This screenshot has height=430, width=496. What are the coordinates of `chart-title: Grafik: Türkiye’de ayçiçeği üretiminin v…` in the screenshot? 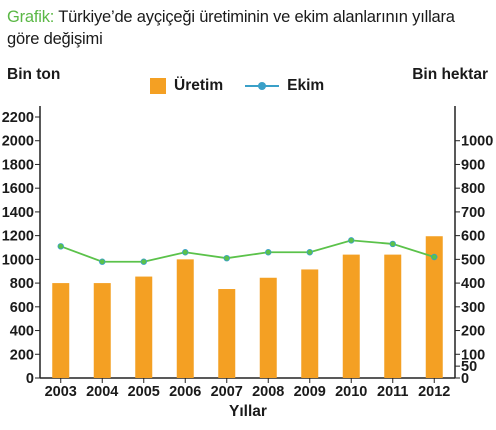 It's located at (247, 28).